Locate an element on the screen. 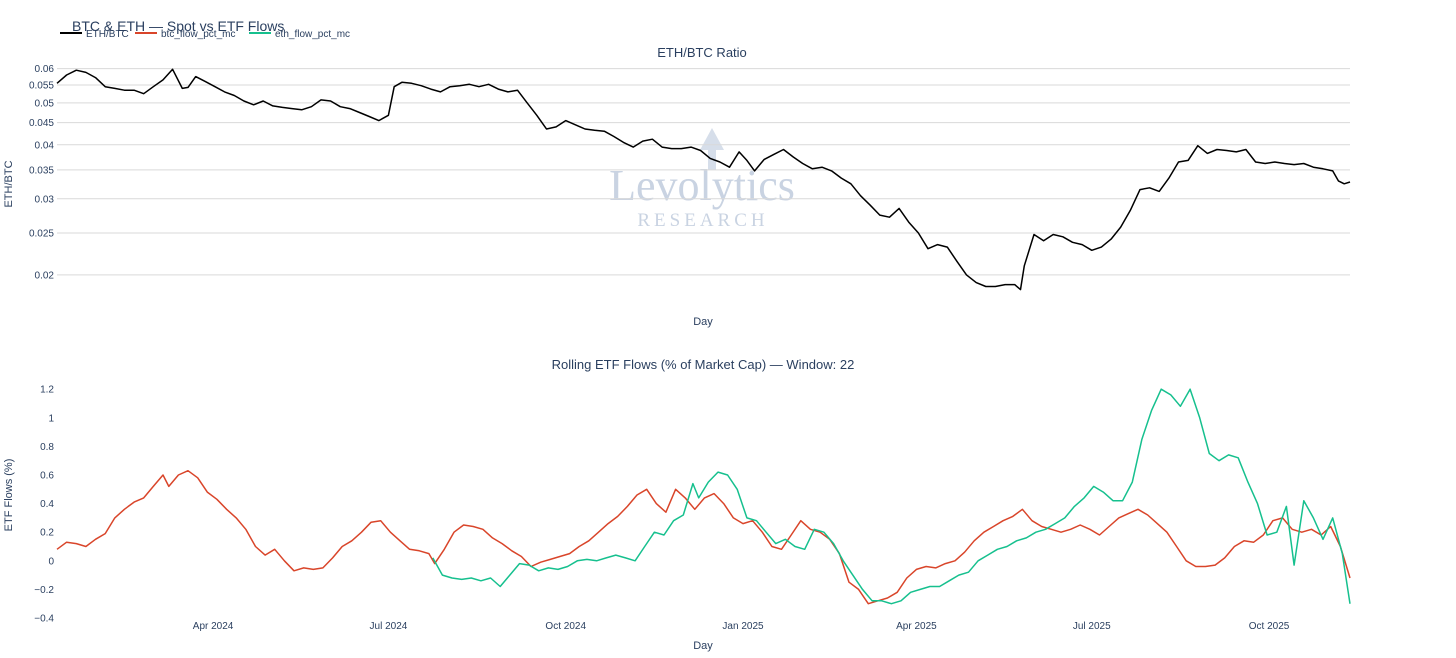  panel2-x-tick-label: Jan 2025 is located at coordinates (743, 626).